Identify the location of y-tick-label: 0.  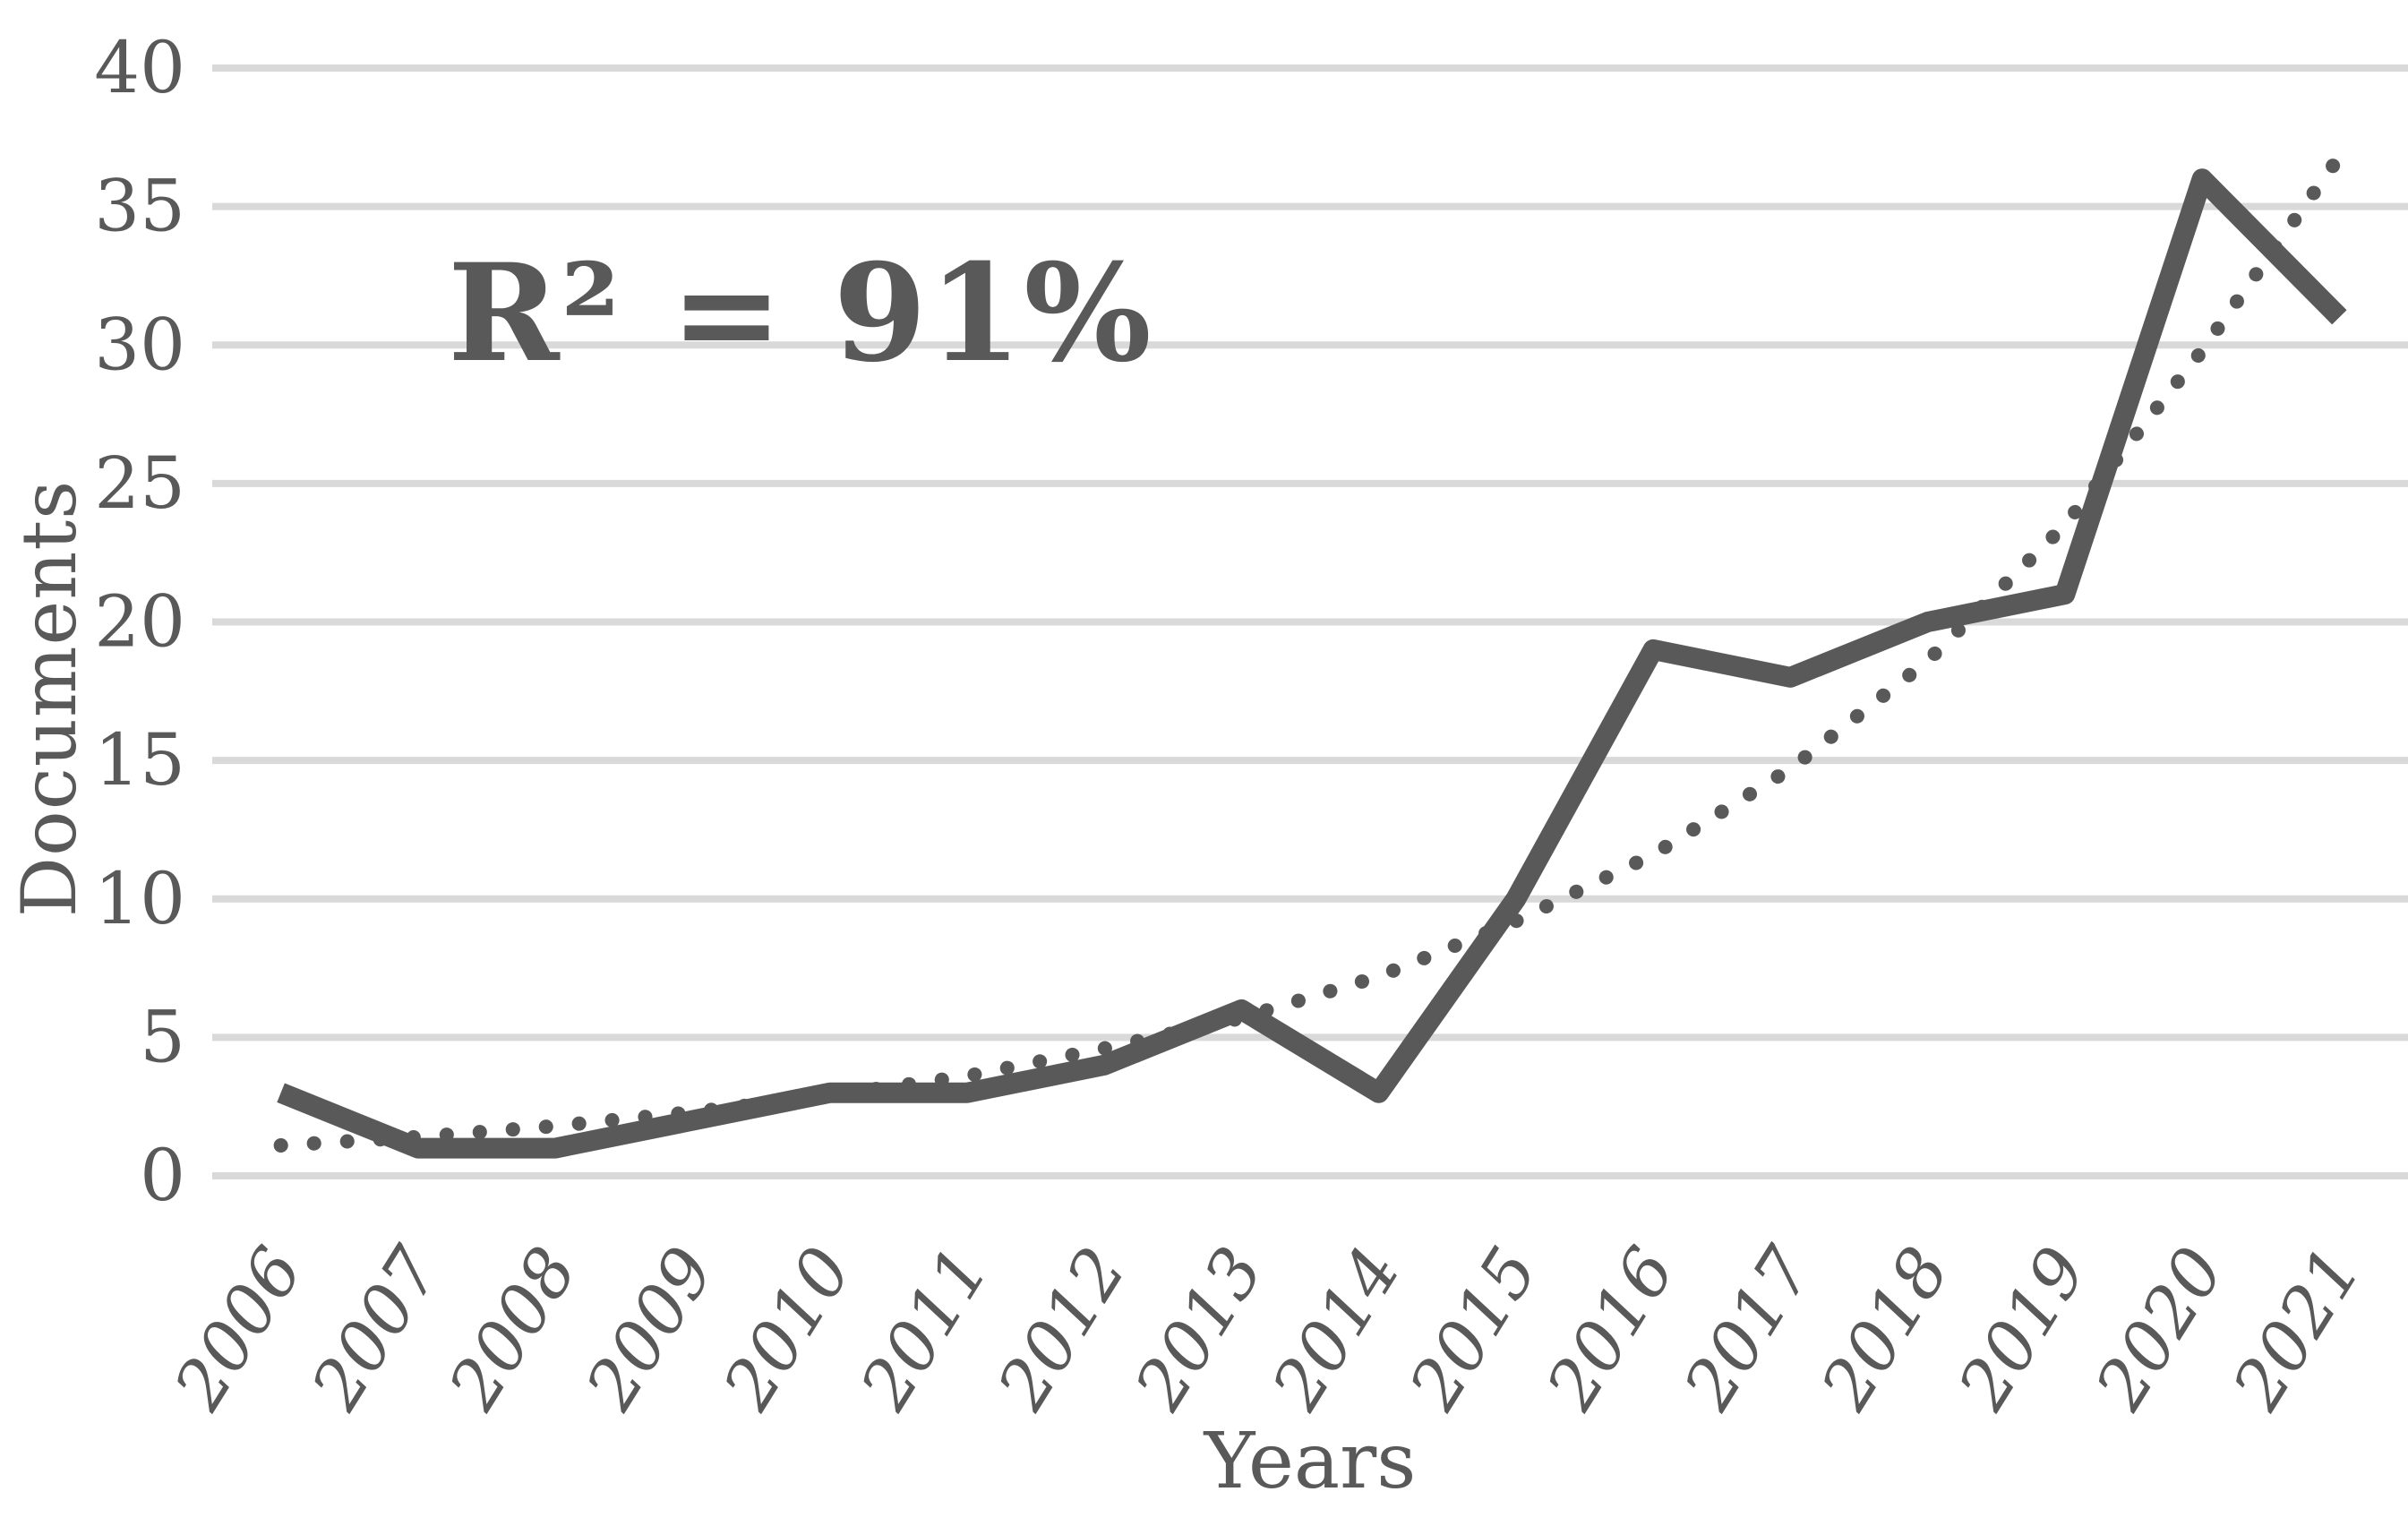
(162, 1175).